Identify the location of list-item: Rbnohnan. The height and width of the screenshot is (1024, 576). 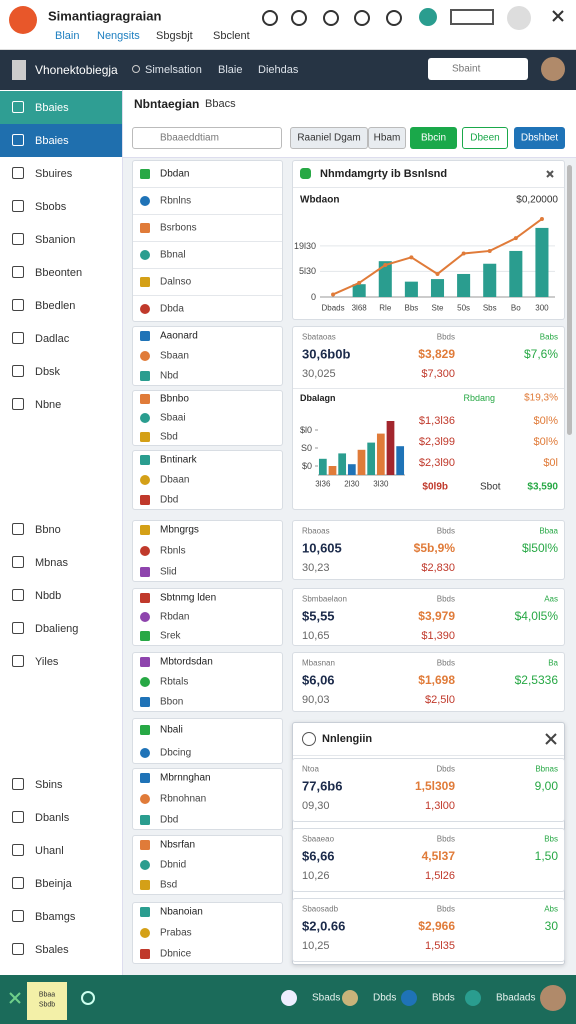
(183, 799).